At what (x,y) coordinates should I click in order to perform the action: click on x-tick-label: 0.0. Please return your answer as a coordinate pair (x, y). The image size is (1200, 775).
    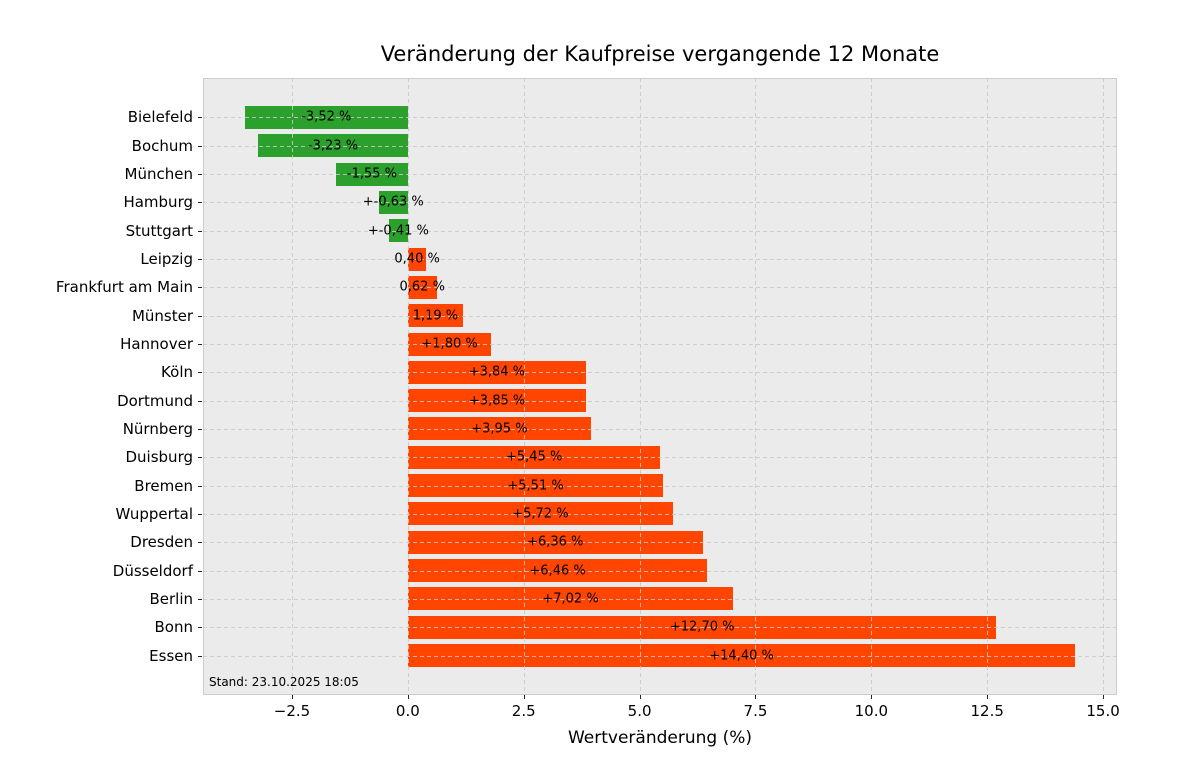
    Looking at the image, I should click on (407, 711).